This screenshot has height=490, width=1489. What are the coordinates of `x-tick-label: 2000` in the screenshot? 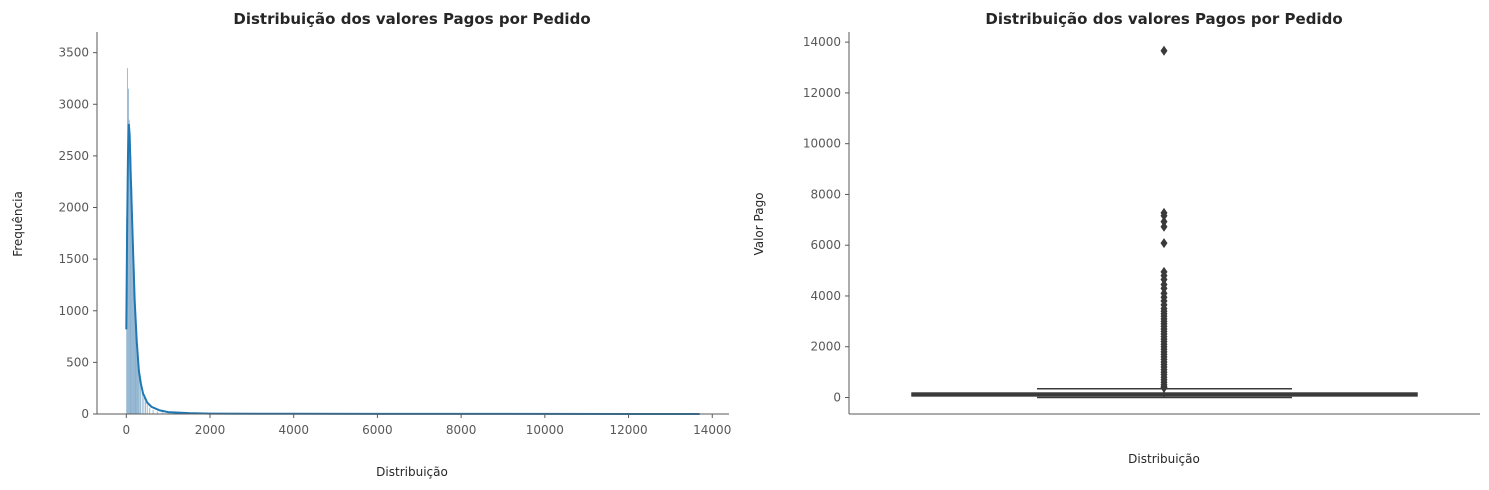 It's located at (210, 430).